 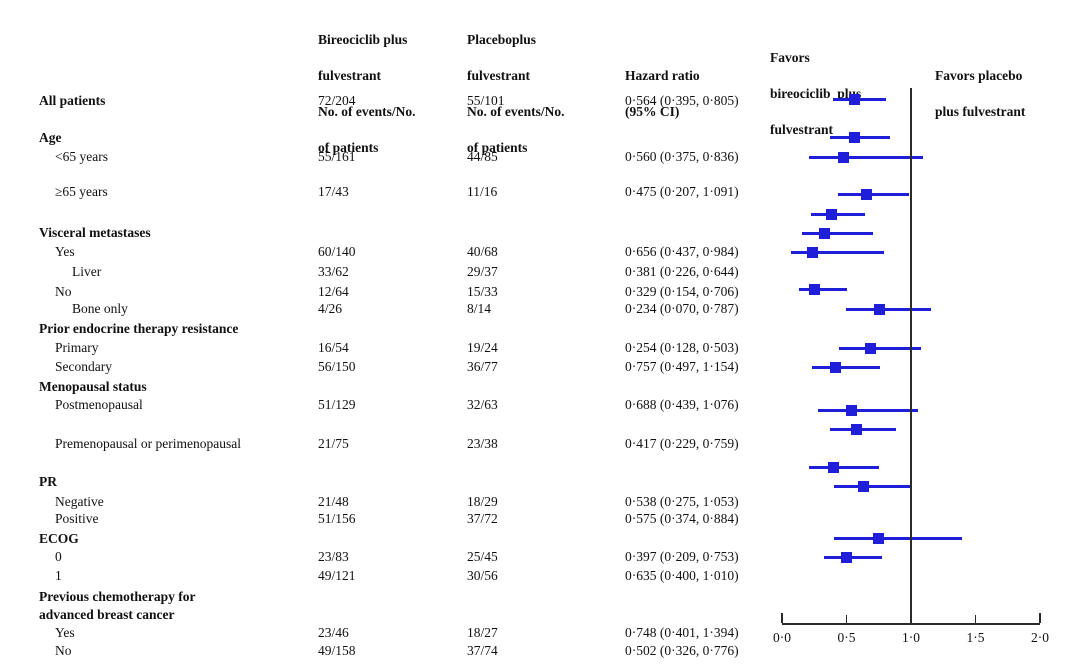 I want to click on hazard-ratio-cell: 0·502 (0·326, 0·776), so click(x=682, y=650).